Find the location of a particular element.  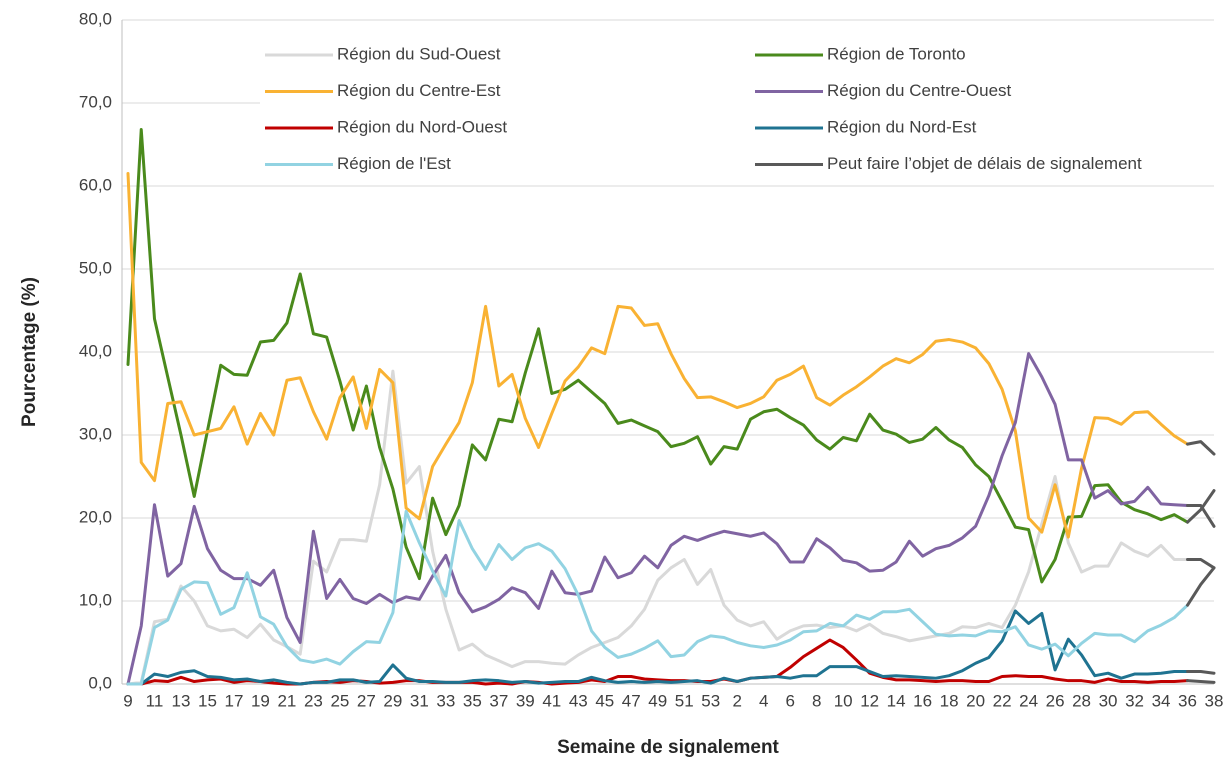

x-tick-label: 39 is located at coordinates (525, 700).